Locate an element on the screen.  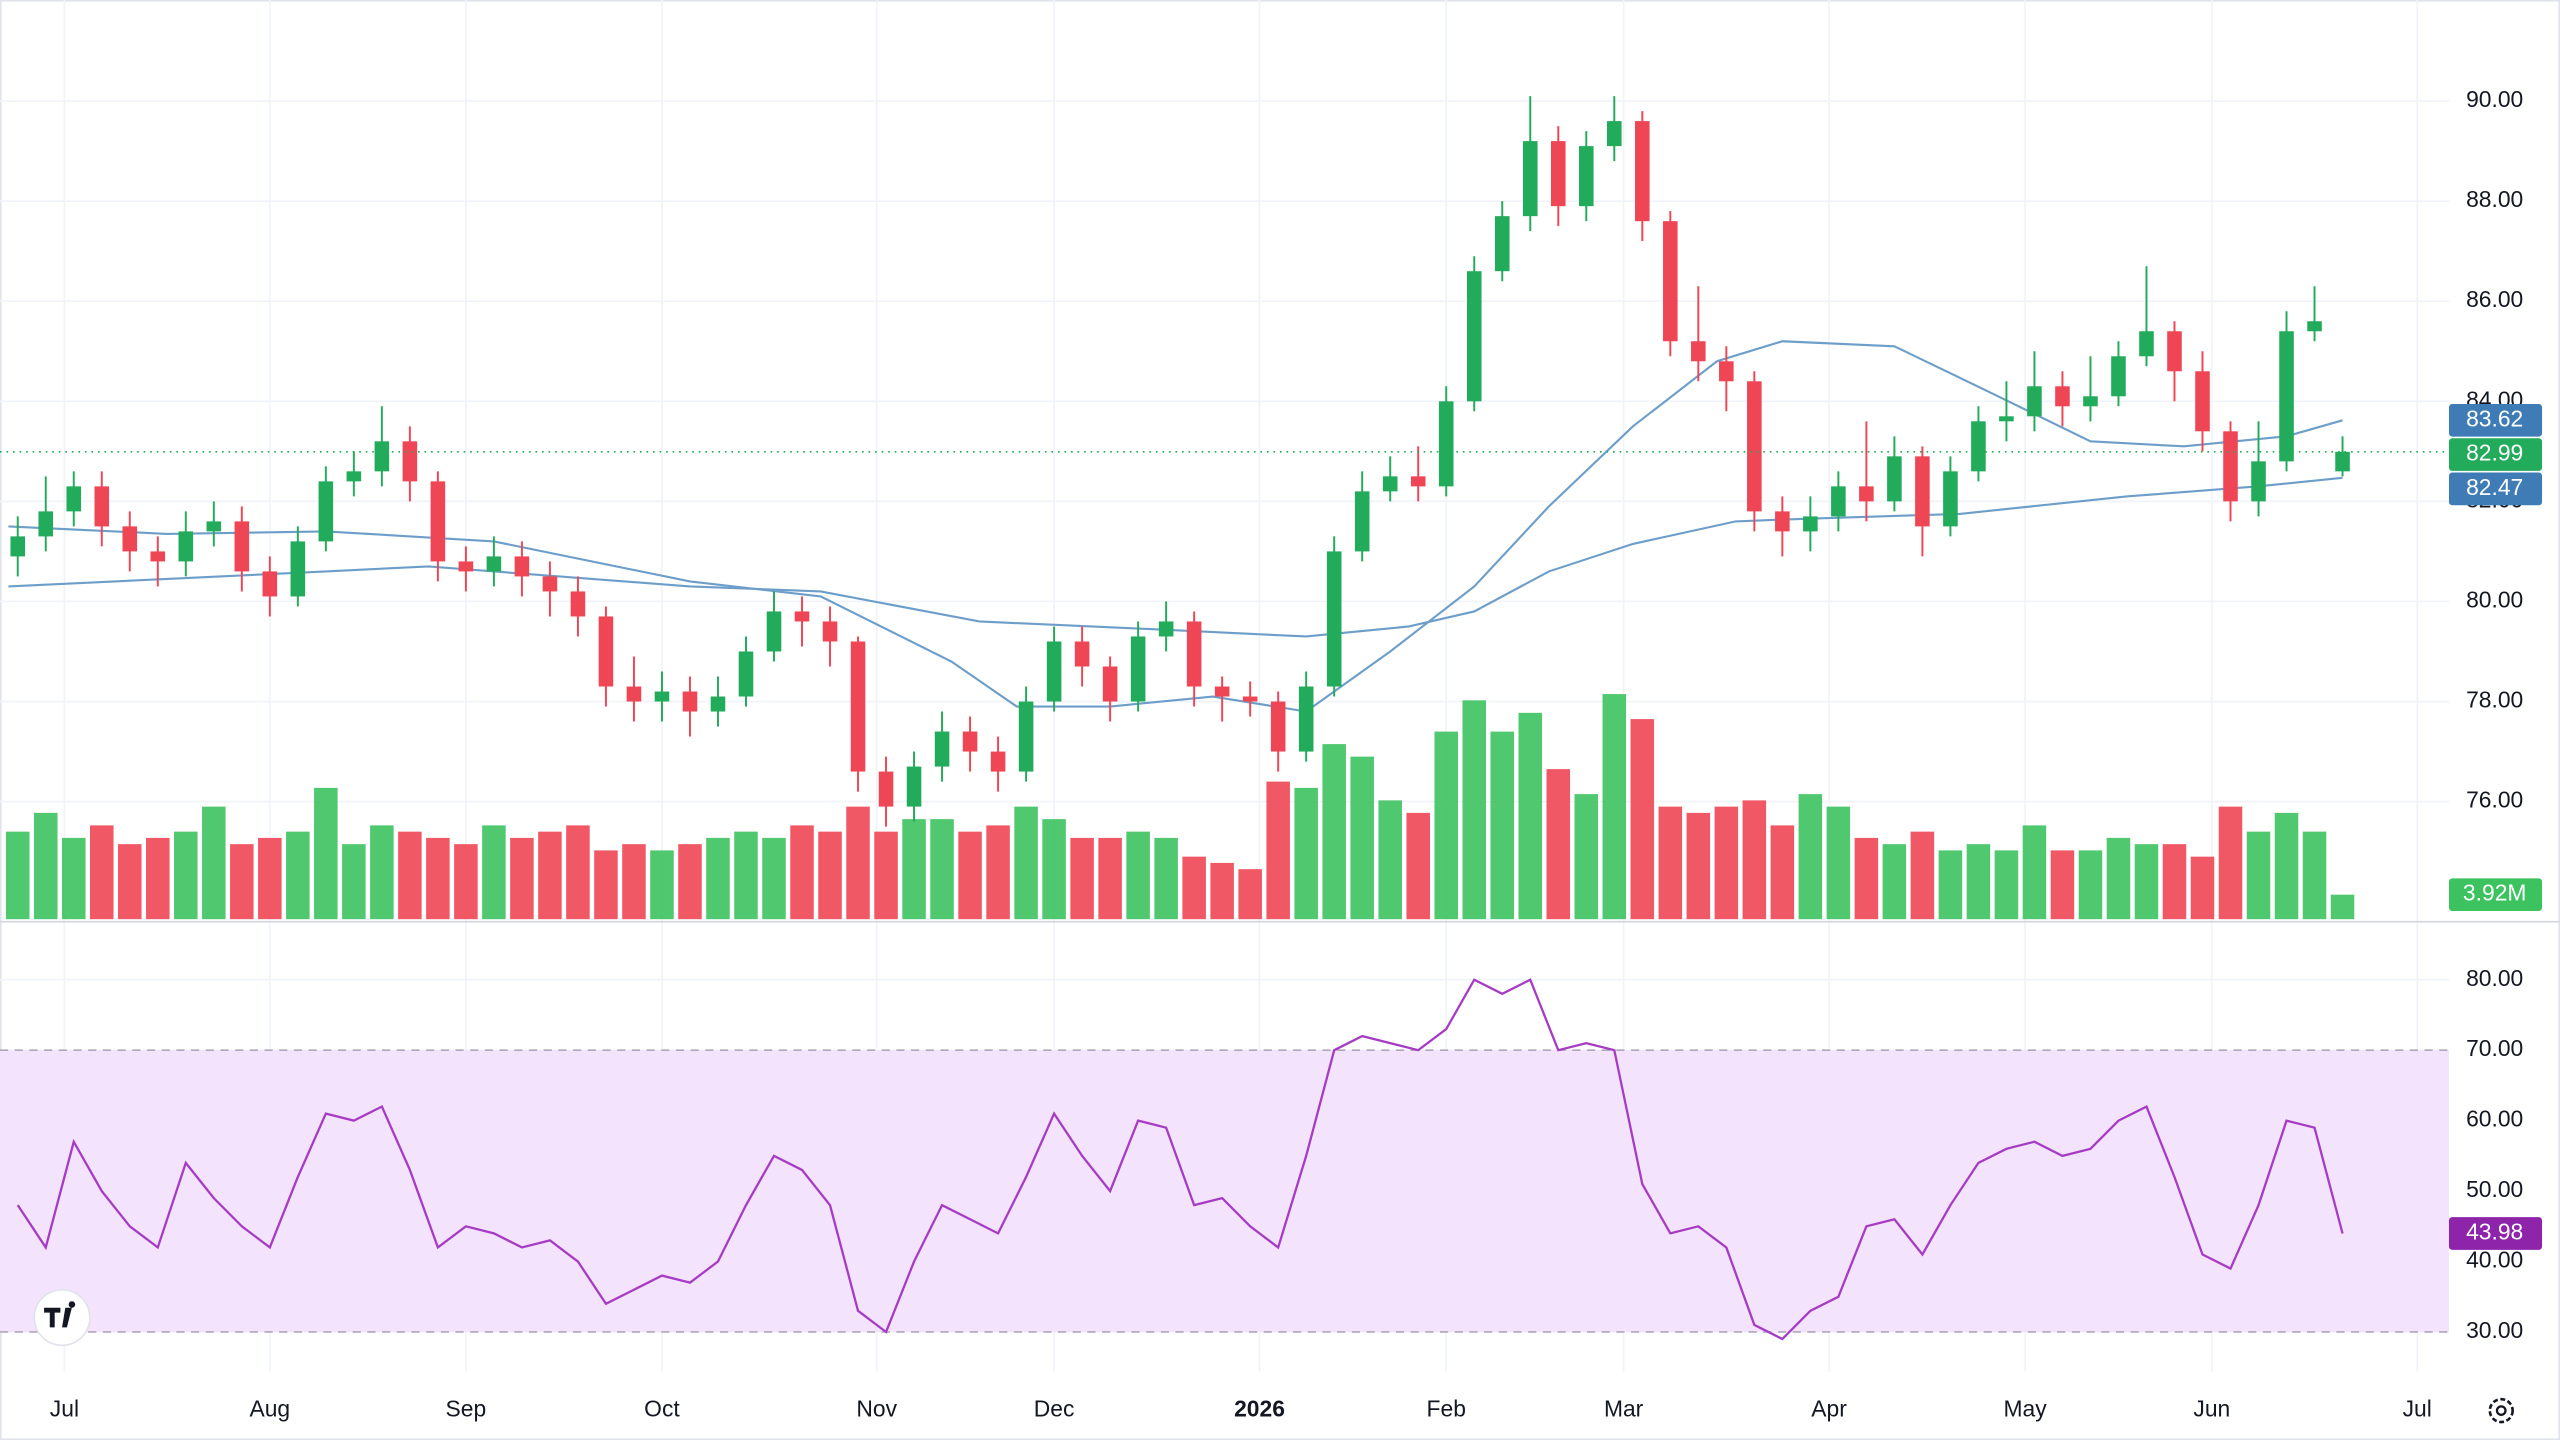
price-badge-label: 82.47 is located at coordinates (2494, 487).